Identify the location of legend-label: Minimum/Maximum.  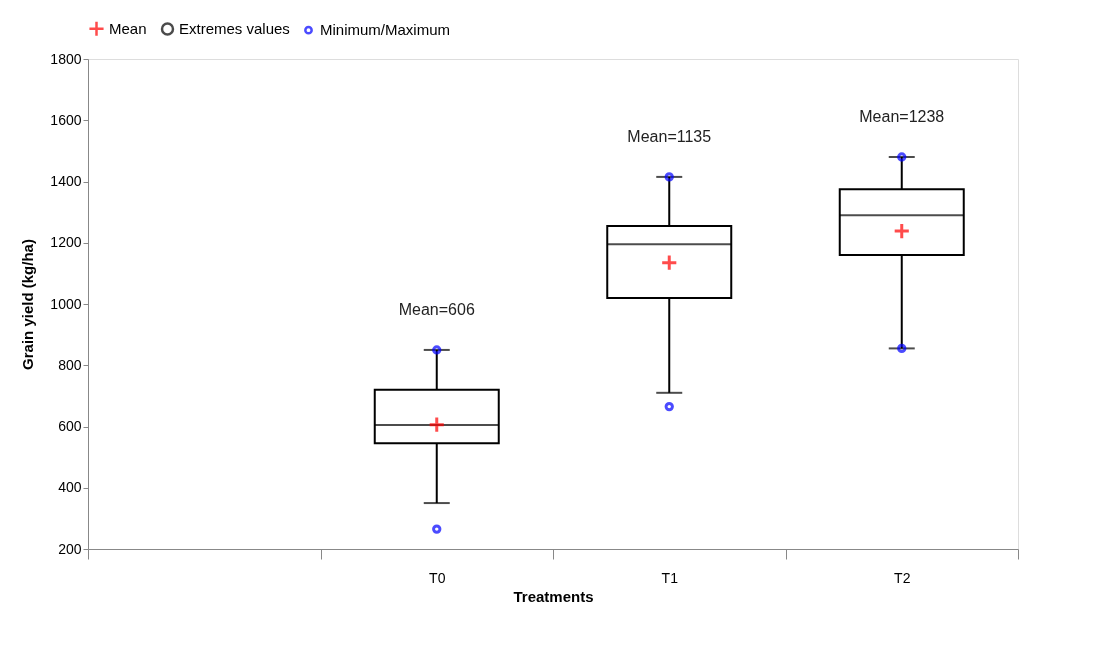
(385, 30).